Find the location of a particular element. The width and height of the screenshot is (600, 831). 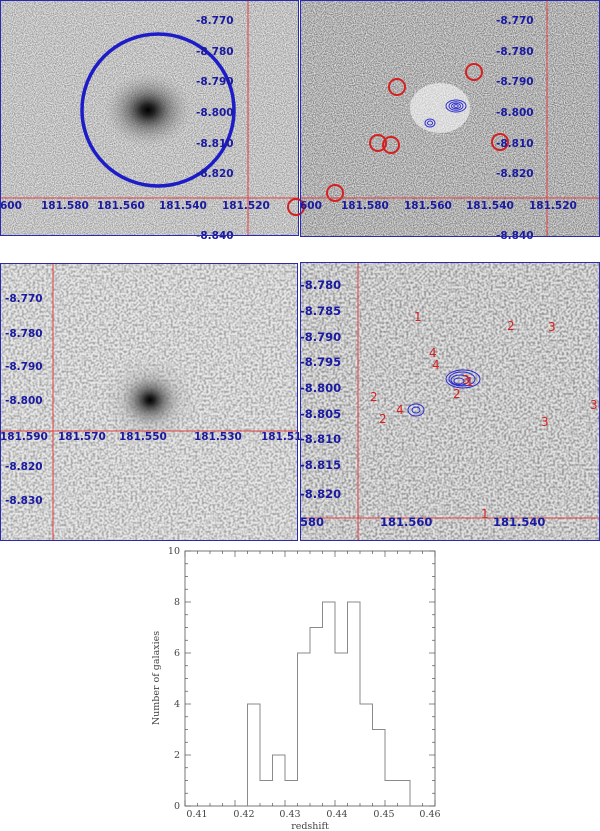

panel-b-y-tick: -8.790 is located at coordinates (515, 82).